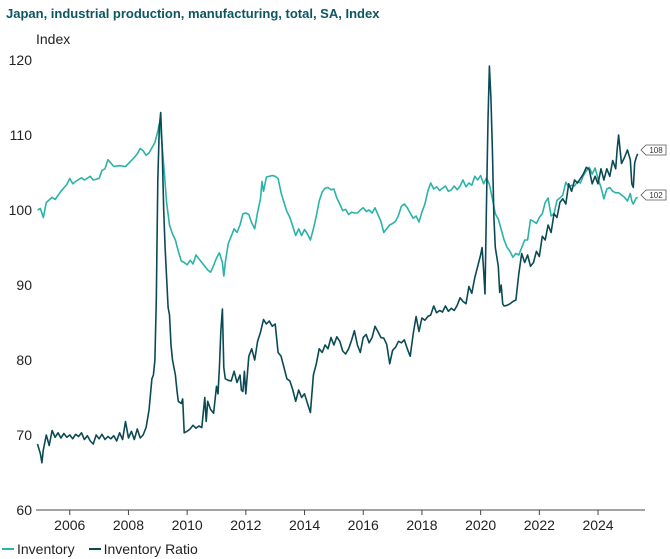 The image size is (670, 559). I want to click on y-tick-label-100: 100, so click(21, 210).